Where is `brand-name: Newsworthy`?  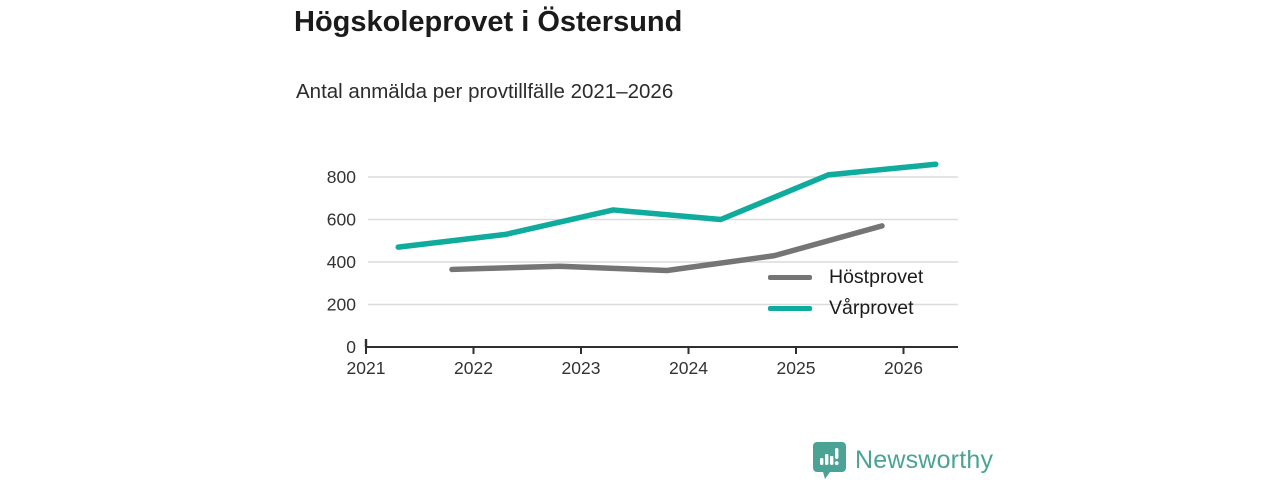
brand-name: Newsworthy is located at coordinates (924, 459).